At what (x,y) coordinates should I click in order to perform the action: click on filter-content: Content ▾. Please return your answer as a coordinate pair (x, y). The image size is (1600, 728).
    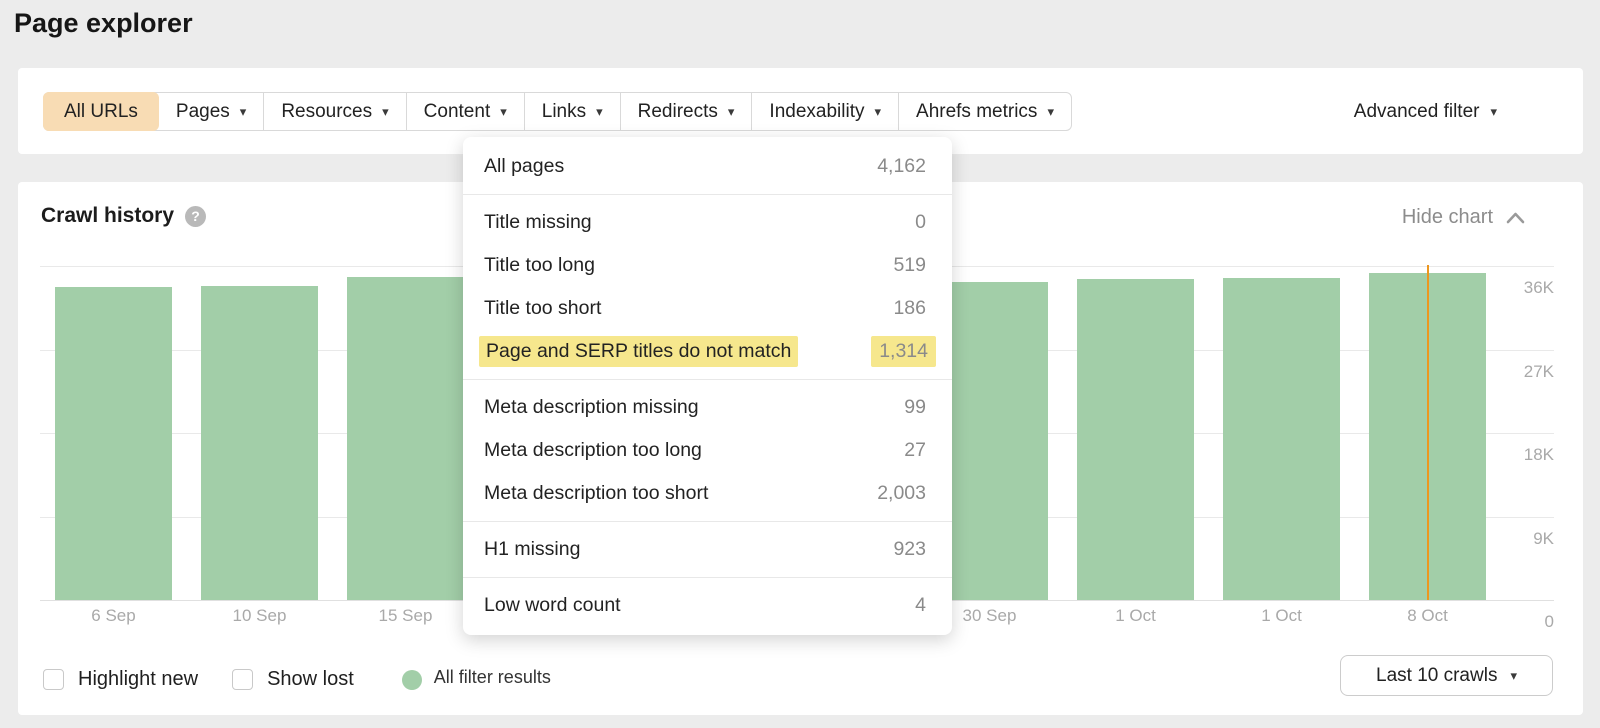
    Looking at the image, I should click on (466, 111).